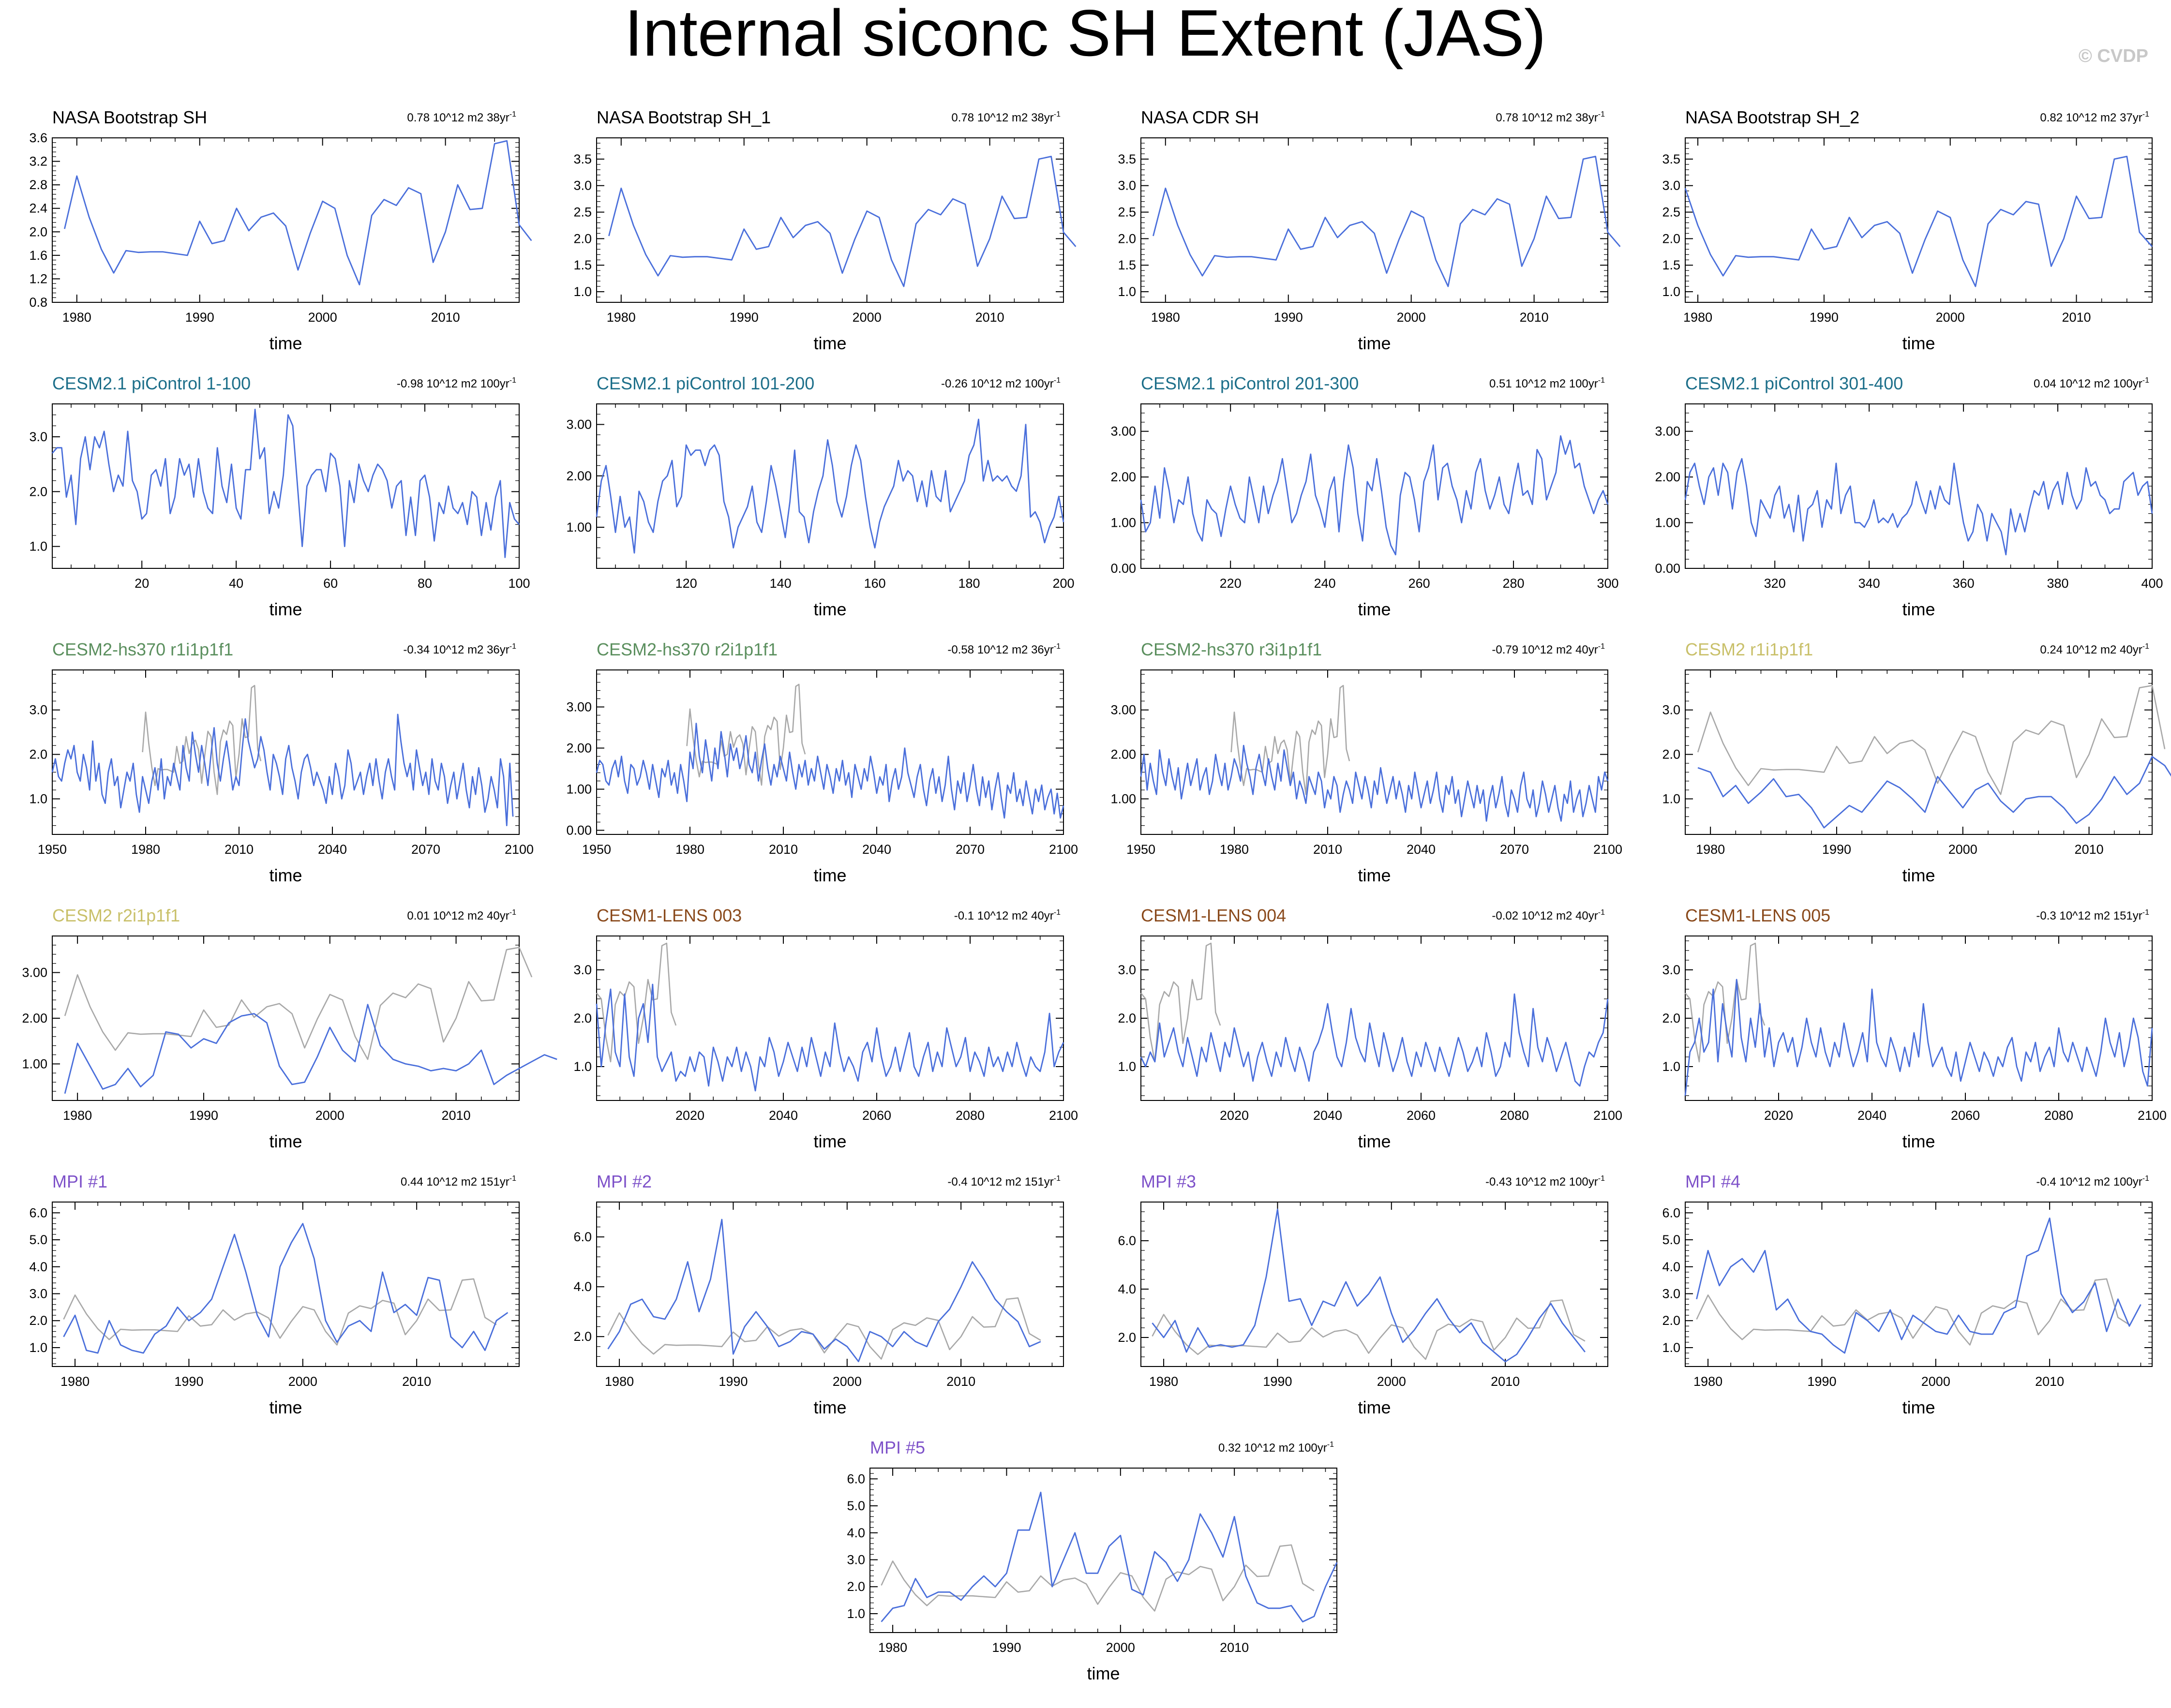  Describe the element at coordinates (1668, 568) in the screenshot. I see `y-tick-label: 0.00` at that location.